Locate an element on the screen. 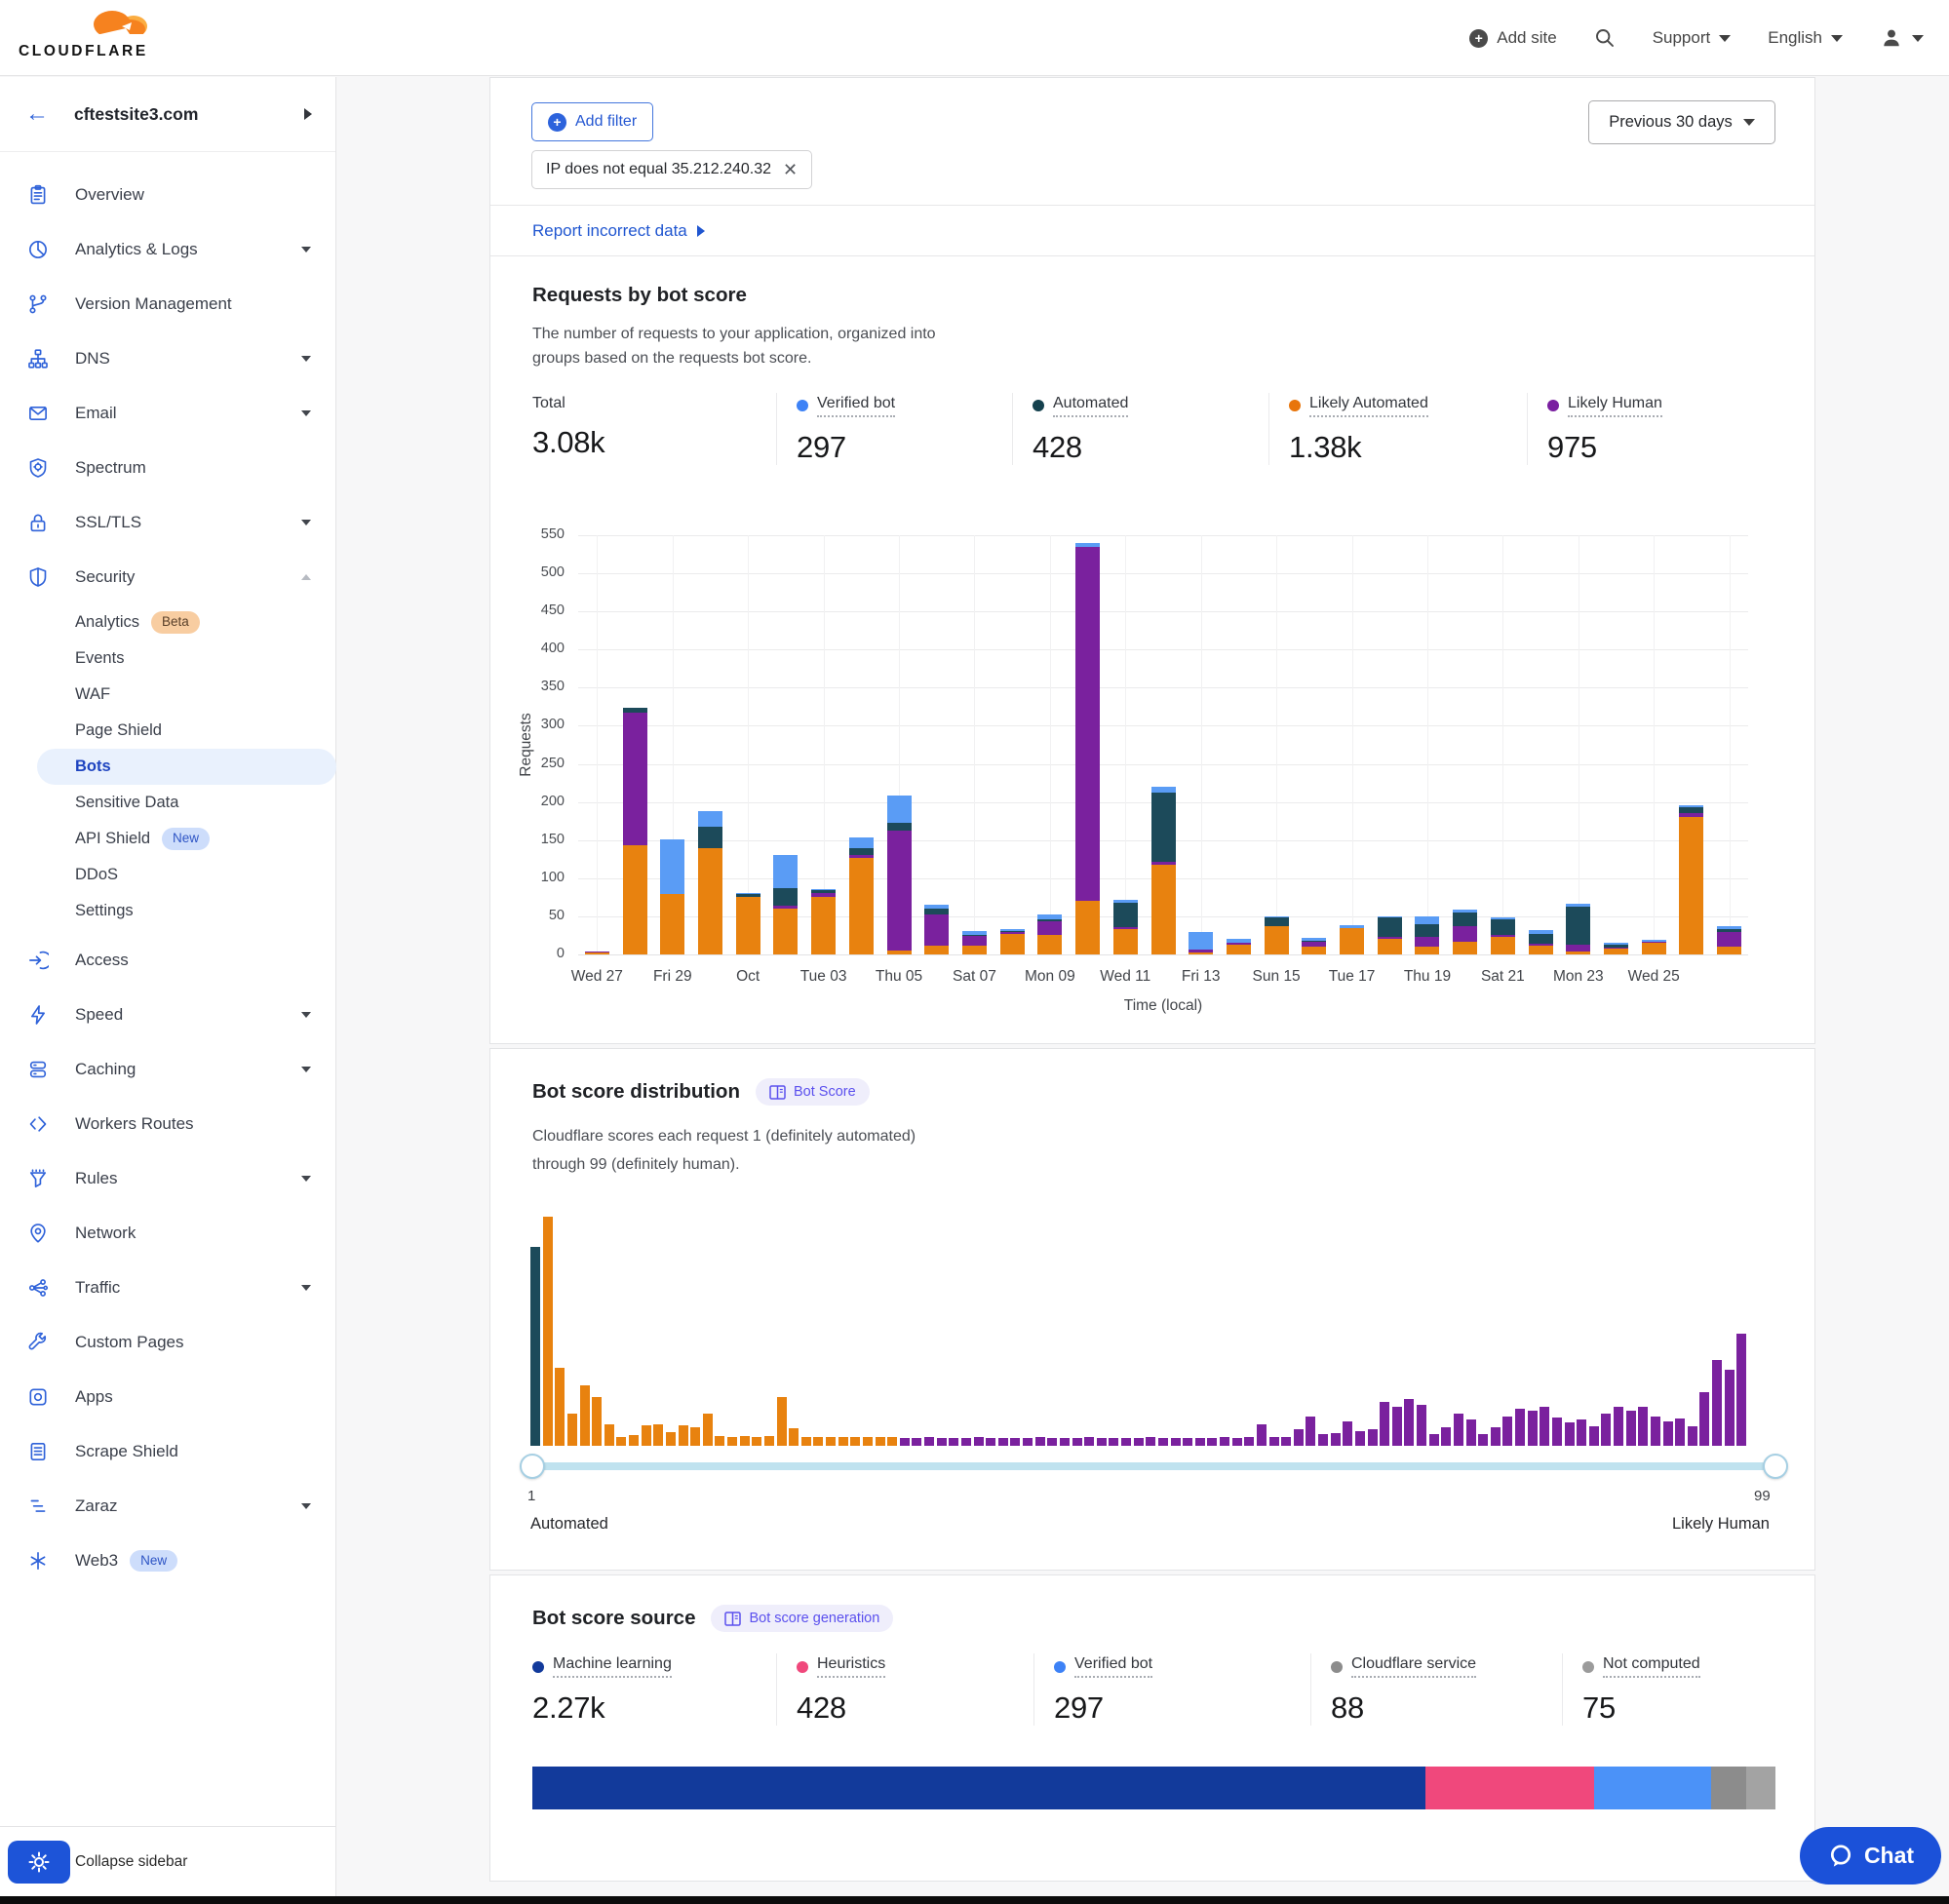  date-range-dropdown: Previous 30 days is located at coordinates (1681, 122).